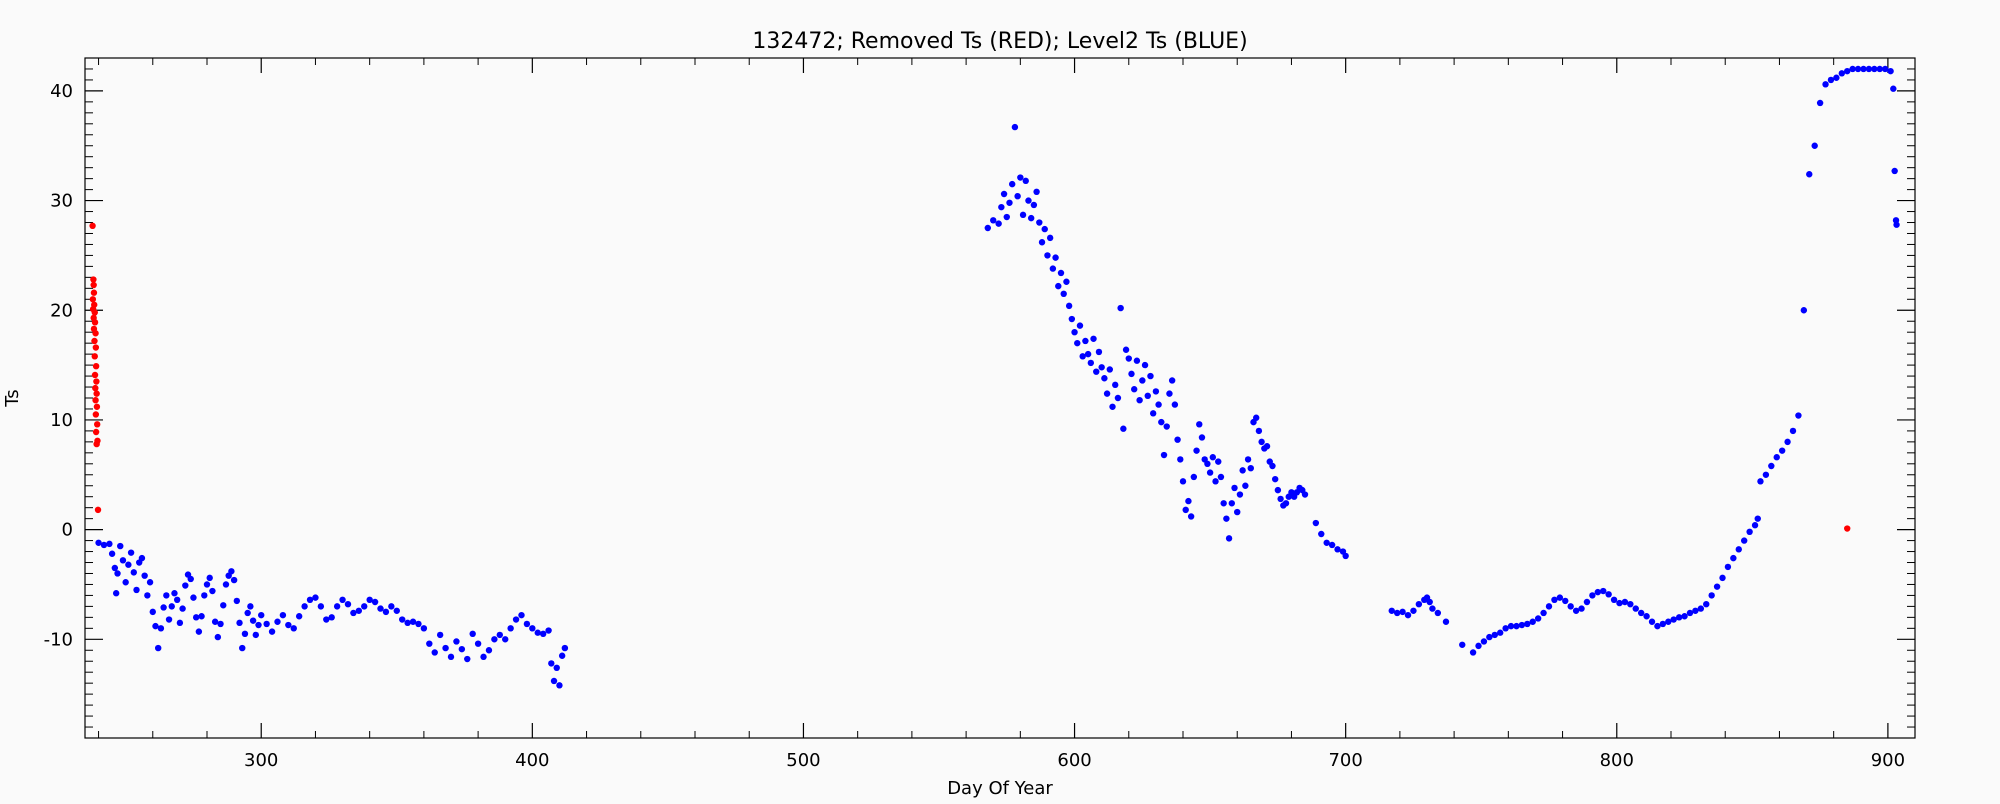 The image size is (2000, 804). Describe the element at coordinates (58, 639) in the screenshot. I see `y-tick-label: -10` at that location.